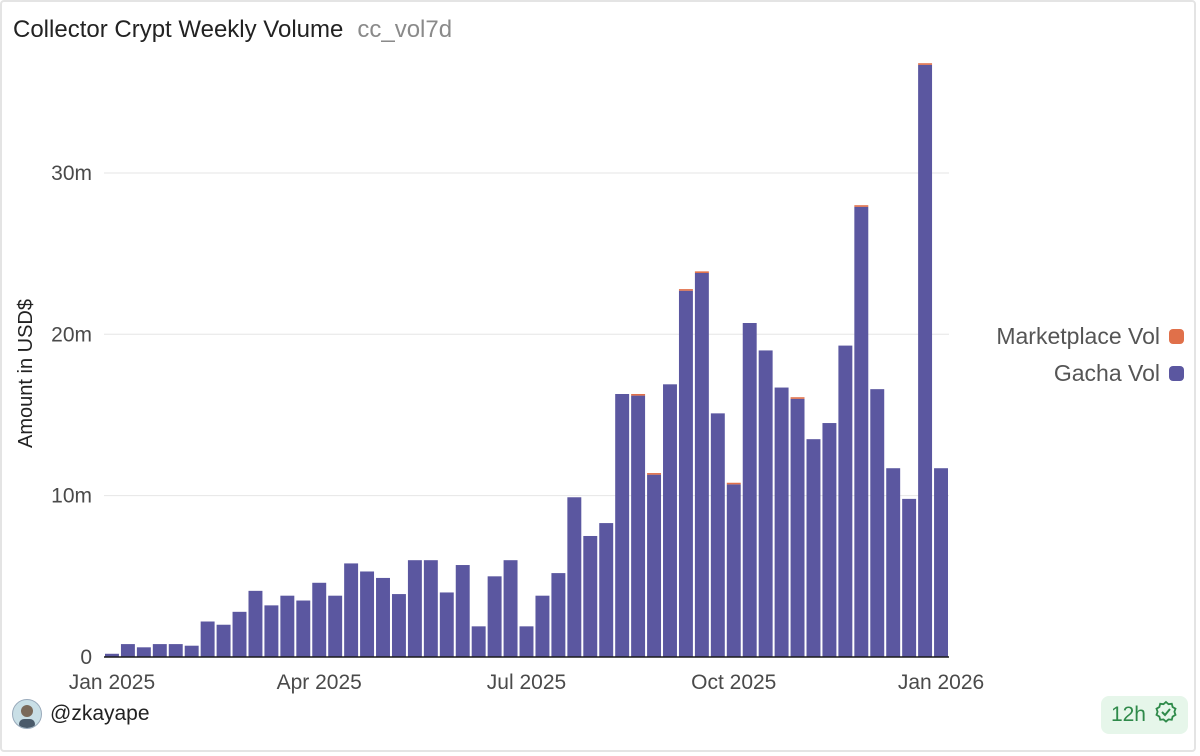 This screenshot has width=1200, height=756. I want to click on x-tick-label: Apr 2025, so click(319, 682).